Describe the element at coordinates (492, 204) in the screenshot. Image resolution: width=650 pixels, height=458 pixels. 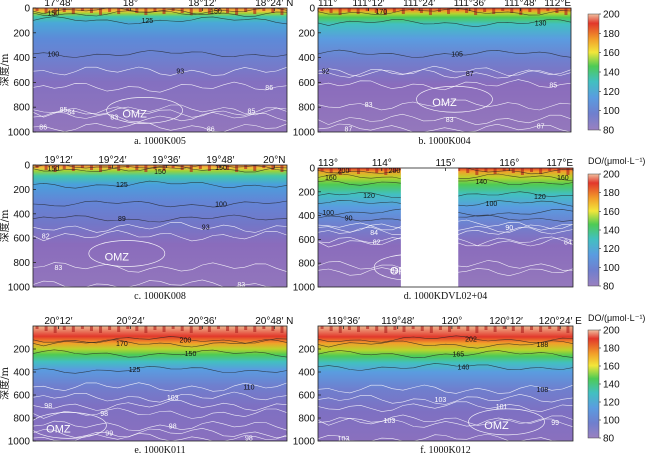
I see `contour-label: 100` at that location.